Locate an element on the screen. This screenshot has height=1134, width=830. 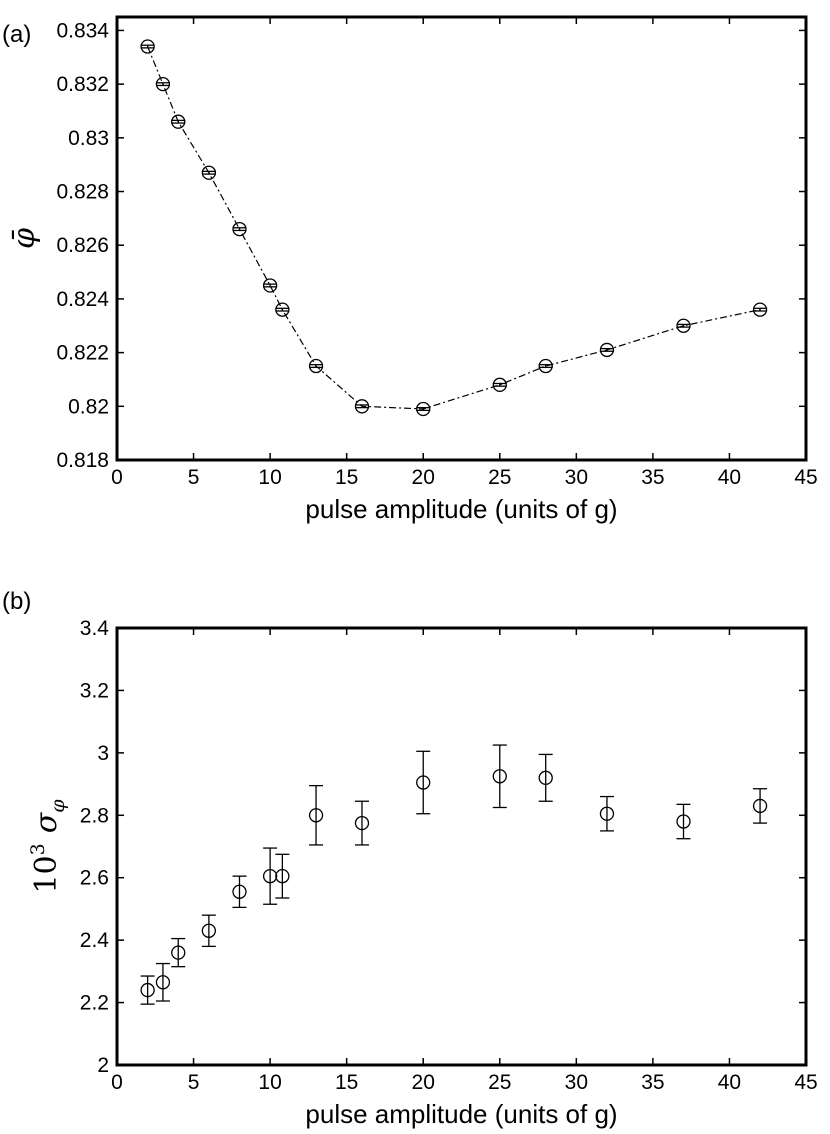
y-axis-label-base: 10 is located at coordinates (46, 874).